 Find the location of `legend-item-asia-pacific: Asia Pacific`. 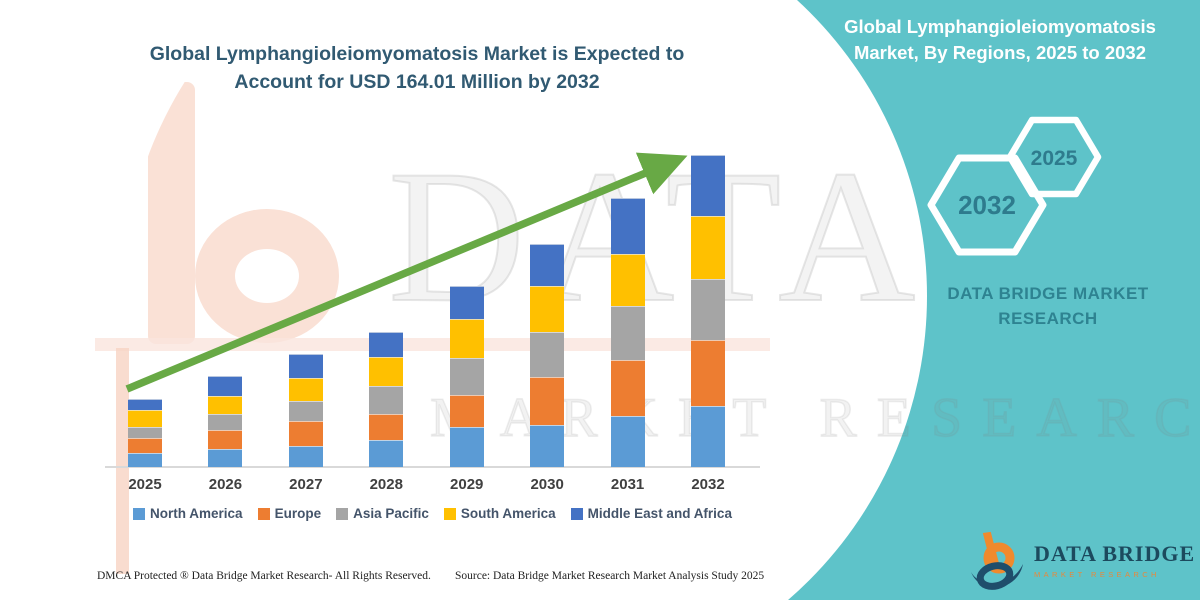

legend-item-asia-pacific: Asia Pacific is located at coordinates (382, 513).